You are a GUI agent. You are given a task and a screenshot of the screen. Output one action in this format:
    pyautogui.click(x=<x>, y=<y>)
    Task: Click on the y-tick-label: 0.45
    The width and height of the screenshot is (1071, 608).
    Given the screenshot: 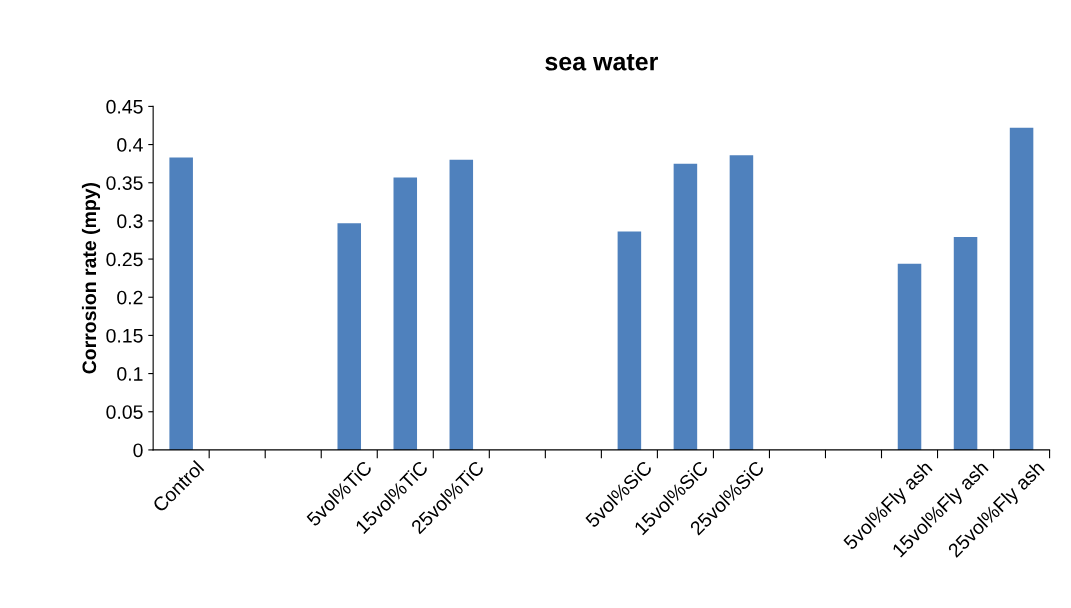 What is the action you would take?
    pyautogui.click(x=124, y=106)
    